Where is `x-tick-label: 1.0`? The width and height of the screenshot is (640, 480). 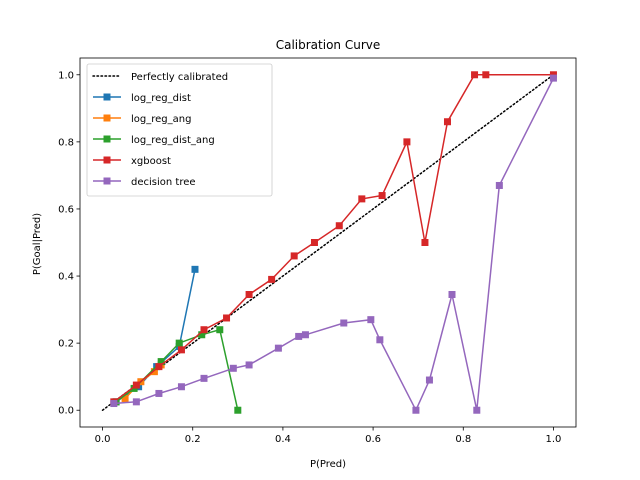 x-tick-label: 1.0 is located at coordinates (554, 439).